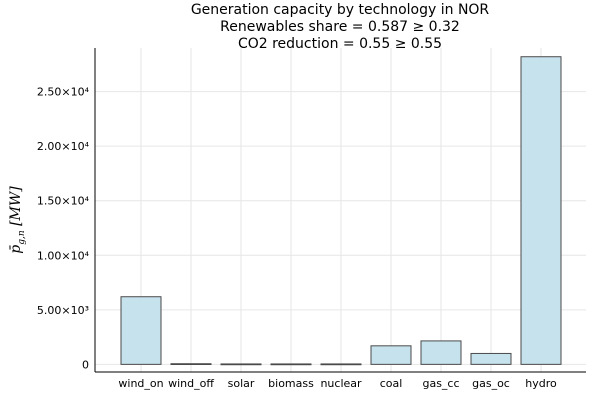 The image size is (600, 400). Describe the element at coordinates (541, 383) in the screenshot. I see `x-tick-label: hydro` at that location.